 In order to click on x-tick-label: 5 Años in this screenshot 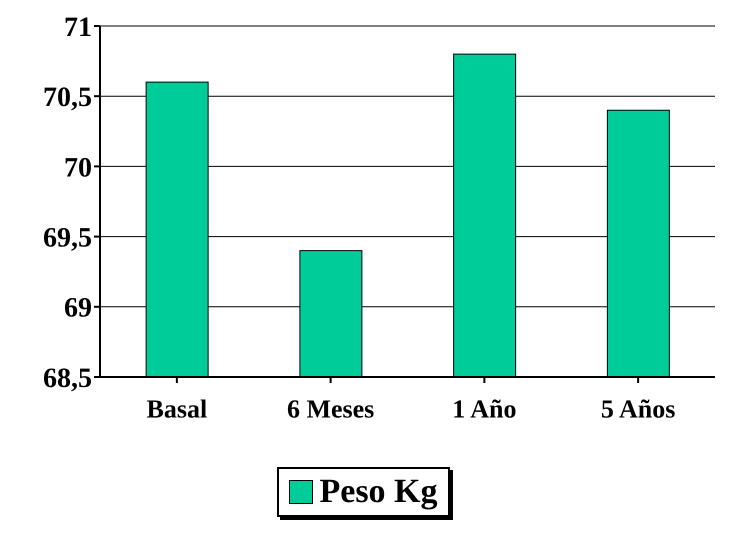, I will do `click(638, 409)`.